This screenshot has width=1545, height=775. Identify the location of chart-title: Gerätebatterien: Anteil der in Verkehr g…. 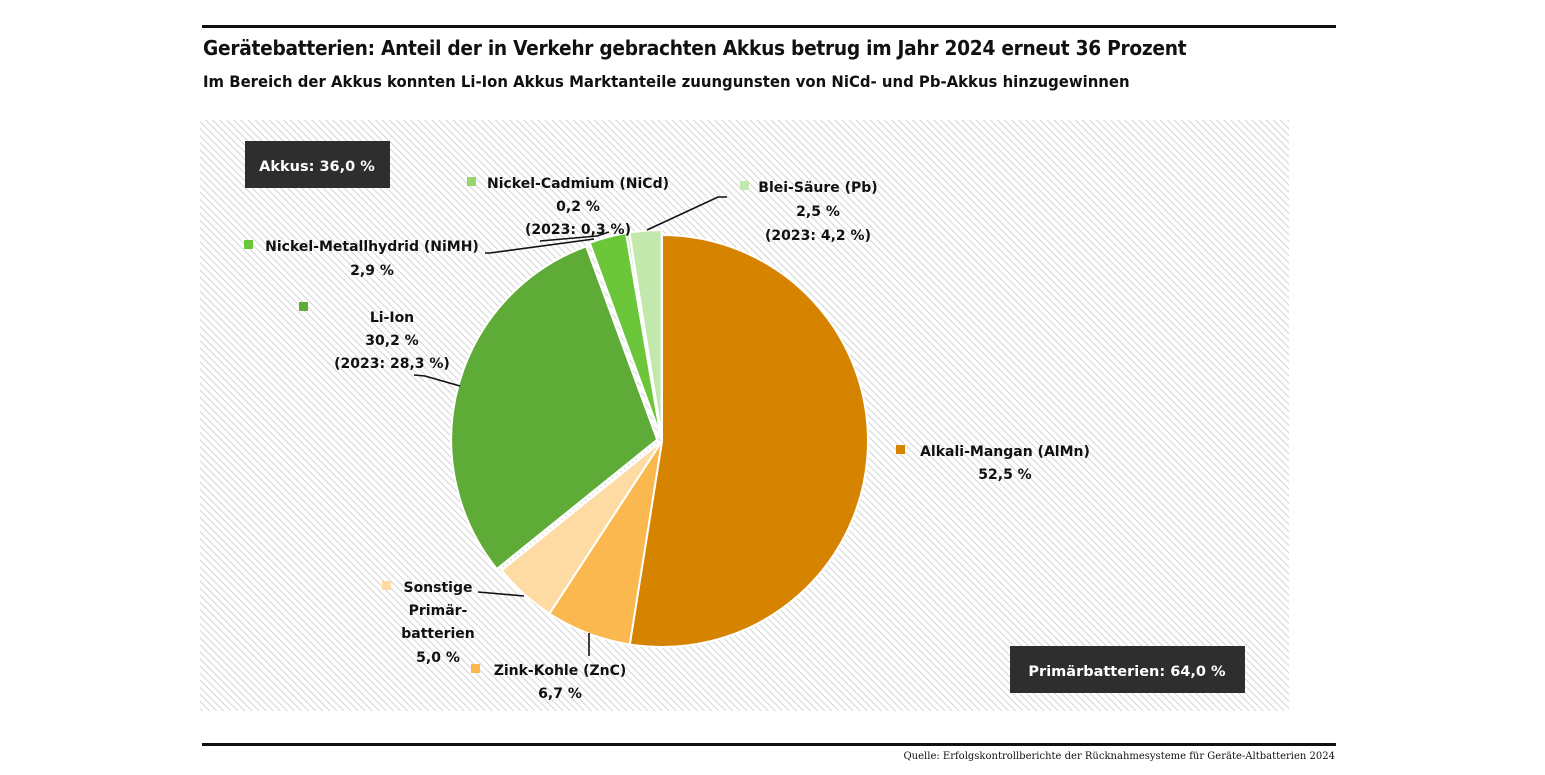
(695, 48).